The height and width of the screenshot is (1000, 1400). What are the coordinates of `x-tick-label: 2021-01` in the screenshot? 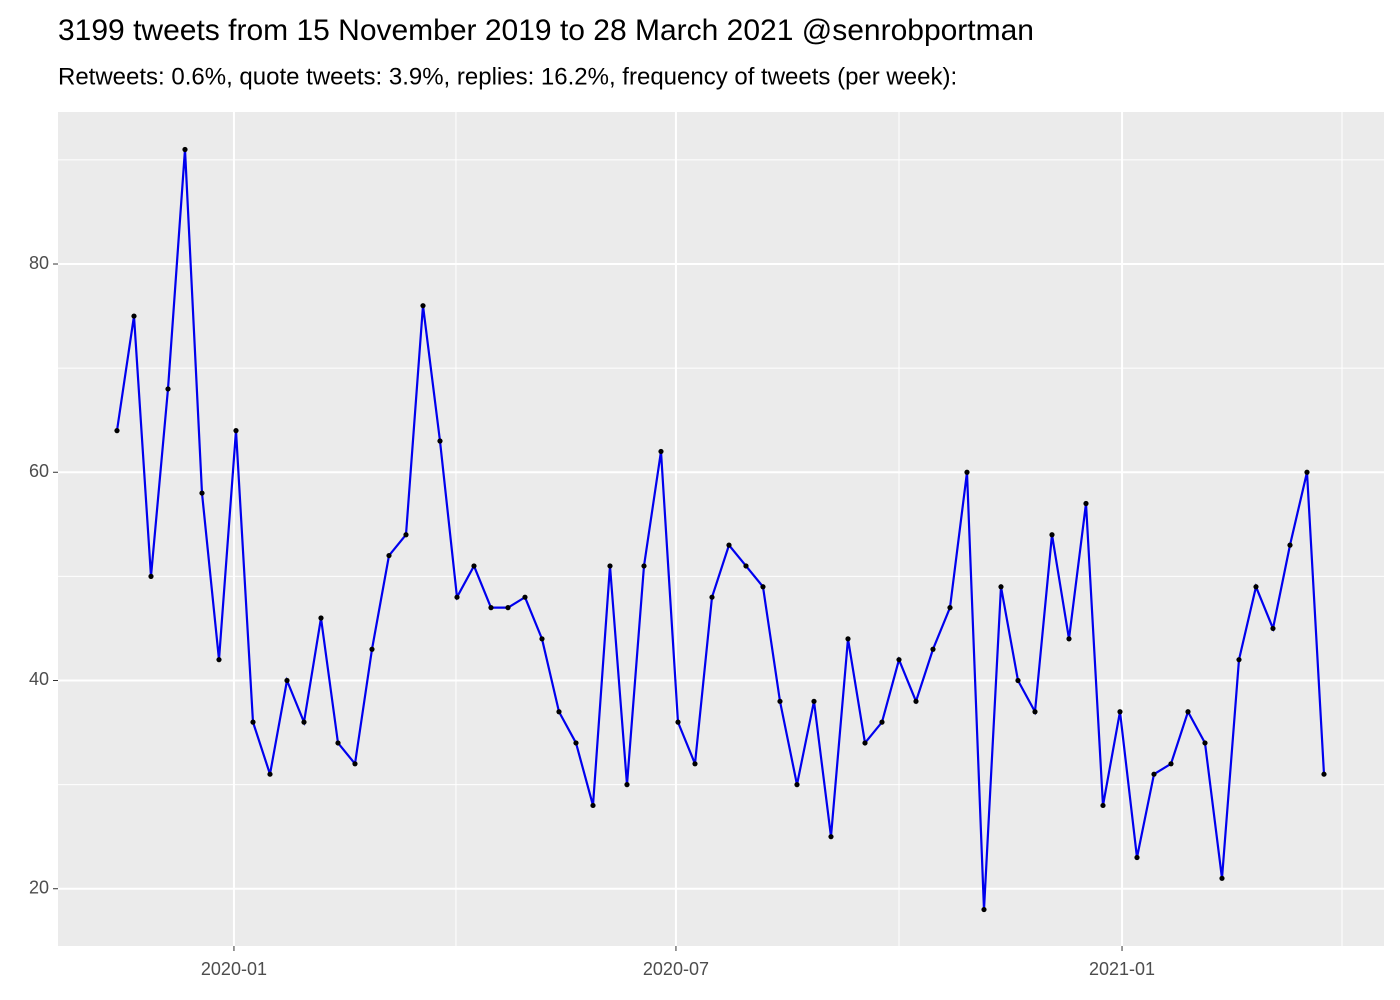 It's located at (1122, 969).